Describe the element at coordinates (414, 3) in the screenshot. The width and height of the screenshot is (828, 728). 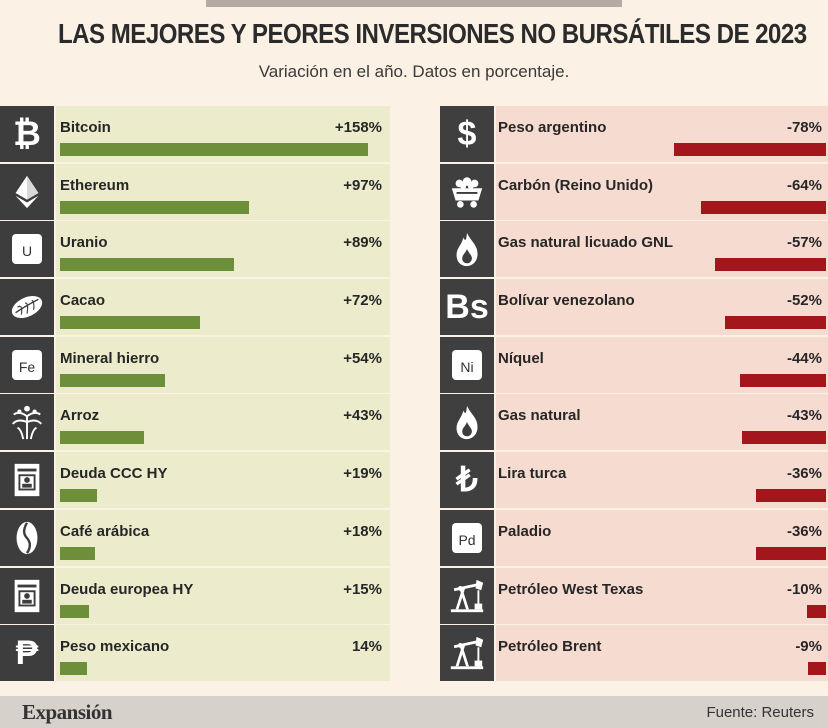
I see `top-accent-bar` at that location.